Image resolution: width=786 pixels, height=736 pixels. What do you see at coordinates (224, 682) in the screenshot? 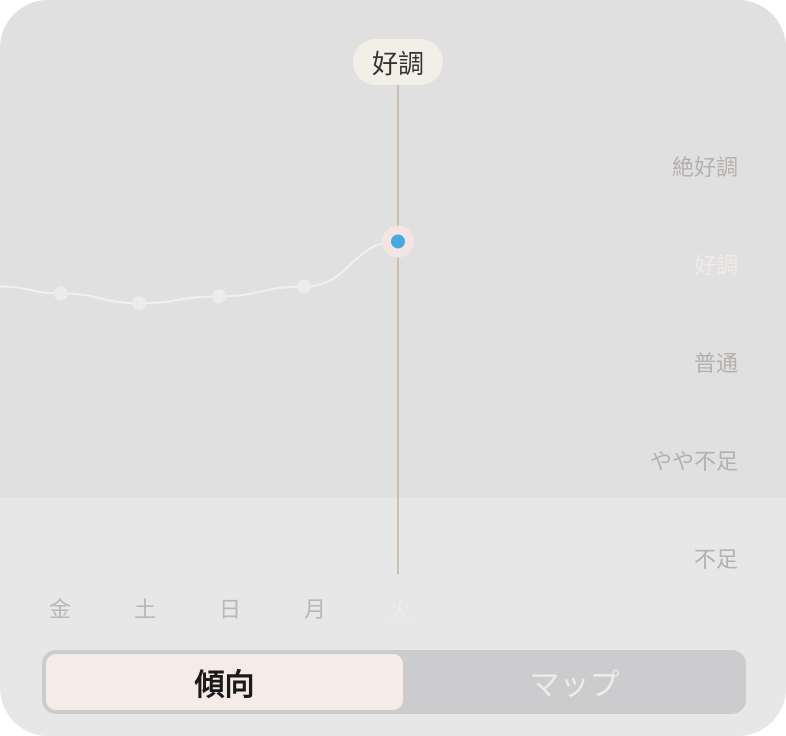
I see `tab-trend: 傾向` at bounding box center [224, 682].